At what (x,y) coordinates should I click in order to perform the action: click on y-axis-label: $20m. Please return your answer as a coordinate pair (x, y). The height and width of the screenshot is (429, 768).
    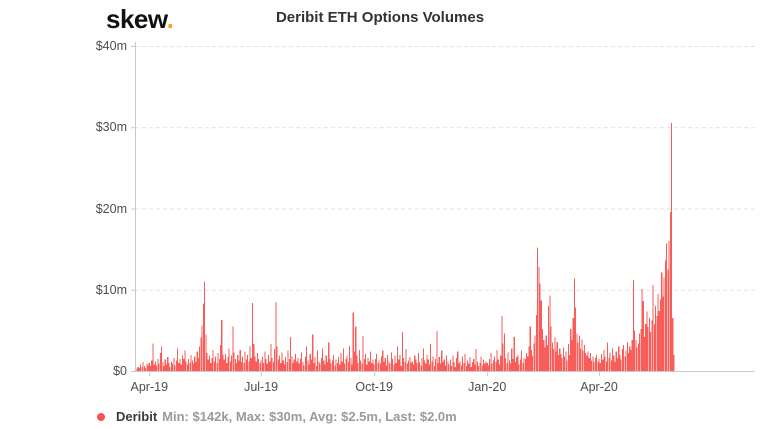
    Looking at the image, I should click on (111, 208).